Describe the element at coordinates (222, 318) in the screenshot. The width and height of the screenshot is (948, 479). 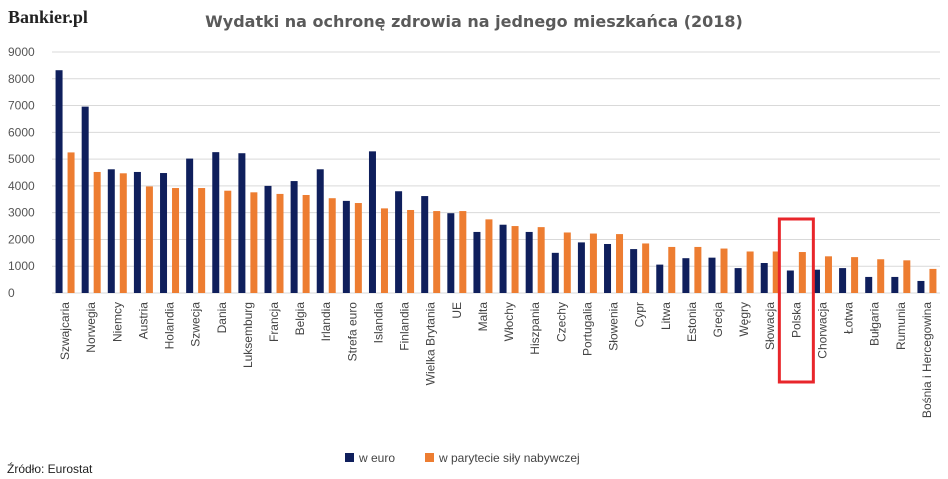
I see `x-category-label: Dania` at that location.